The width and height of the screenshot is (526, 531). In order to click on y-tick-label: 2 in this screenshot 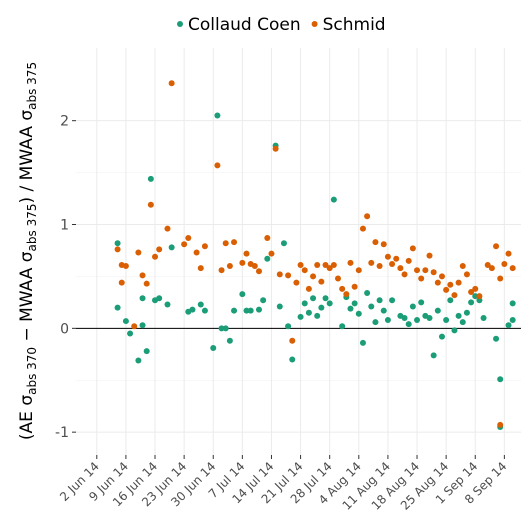, I will do `click(64, 122)`.